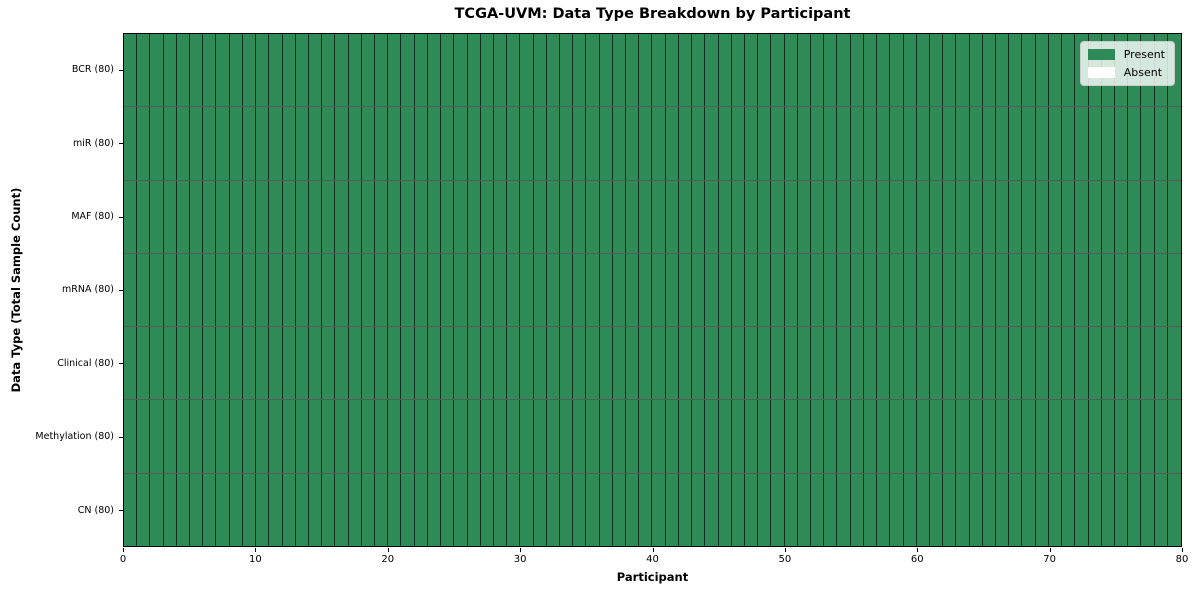 The height and width of the screenshot is (600, 1200). Describe the element at coordinates (1049, 559) in the screenshot. I see `x-tick-label: 70` at that location.